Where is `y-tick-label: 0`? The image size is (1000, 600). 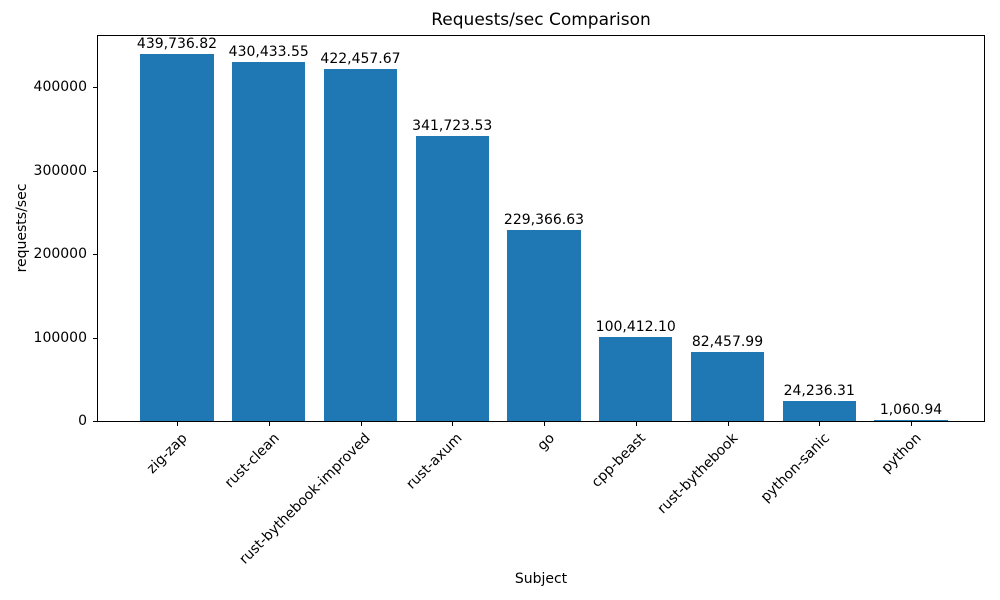 y-tick-label: 0 is located at coordinates (82, 421).